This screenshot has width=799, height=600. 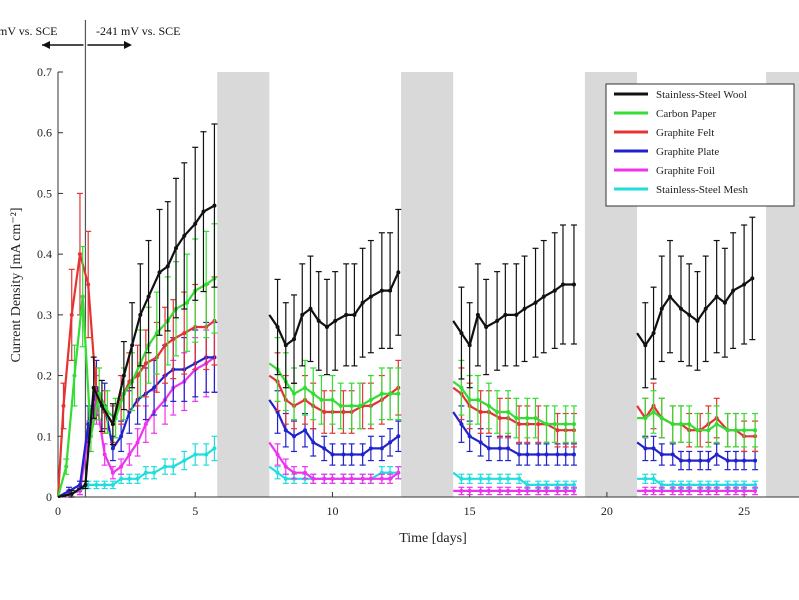 What do you see at coordinates (701, 95) in the screenshot?
I see `legend-label: Stainless-Steel Wool` at bounding box center [701, 95].